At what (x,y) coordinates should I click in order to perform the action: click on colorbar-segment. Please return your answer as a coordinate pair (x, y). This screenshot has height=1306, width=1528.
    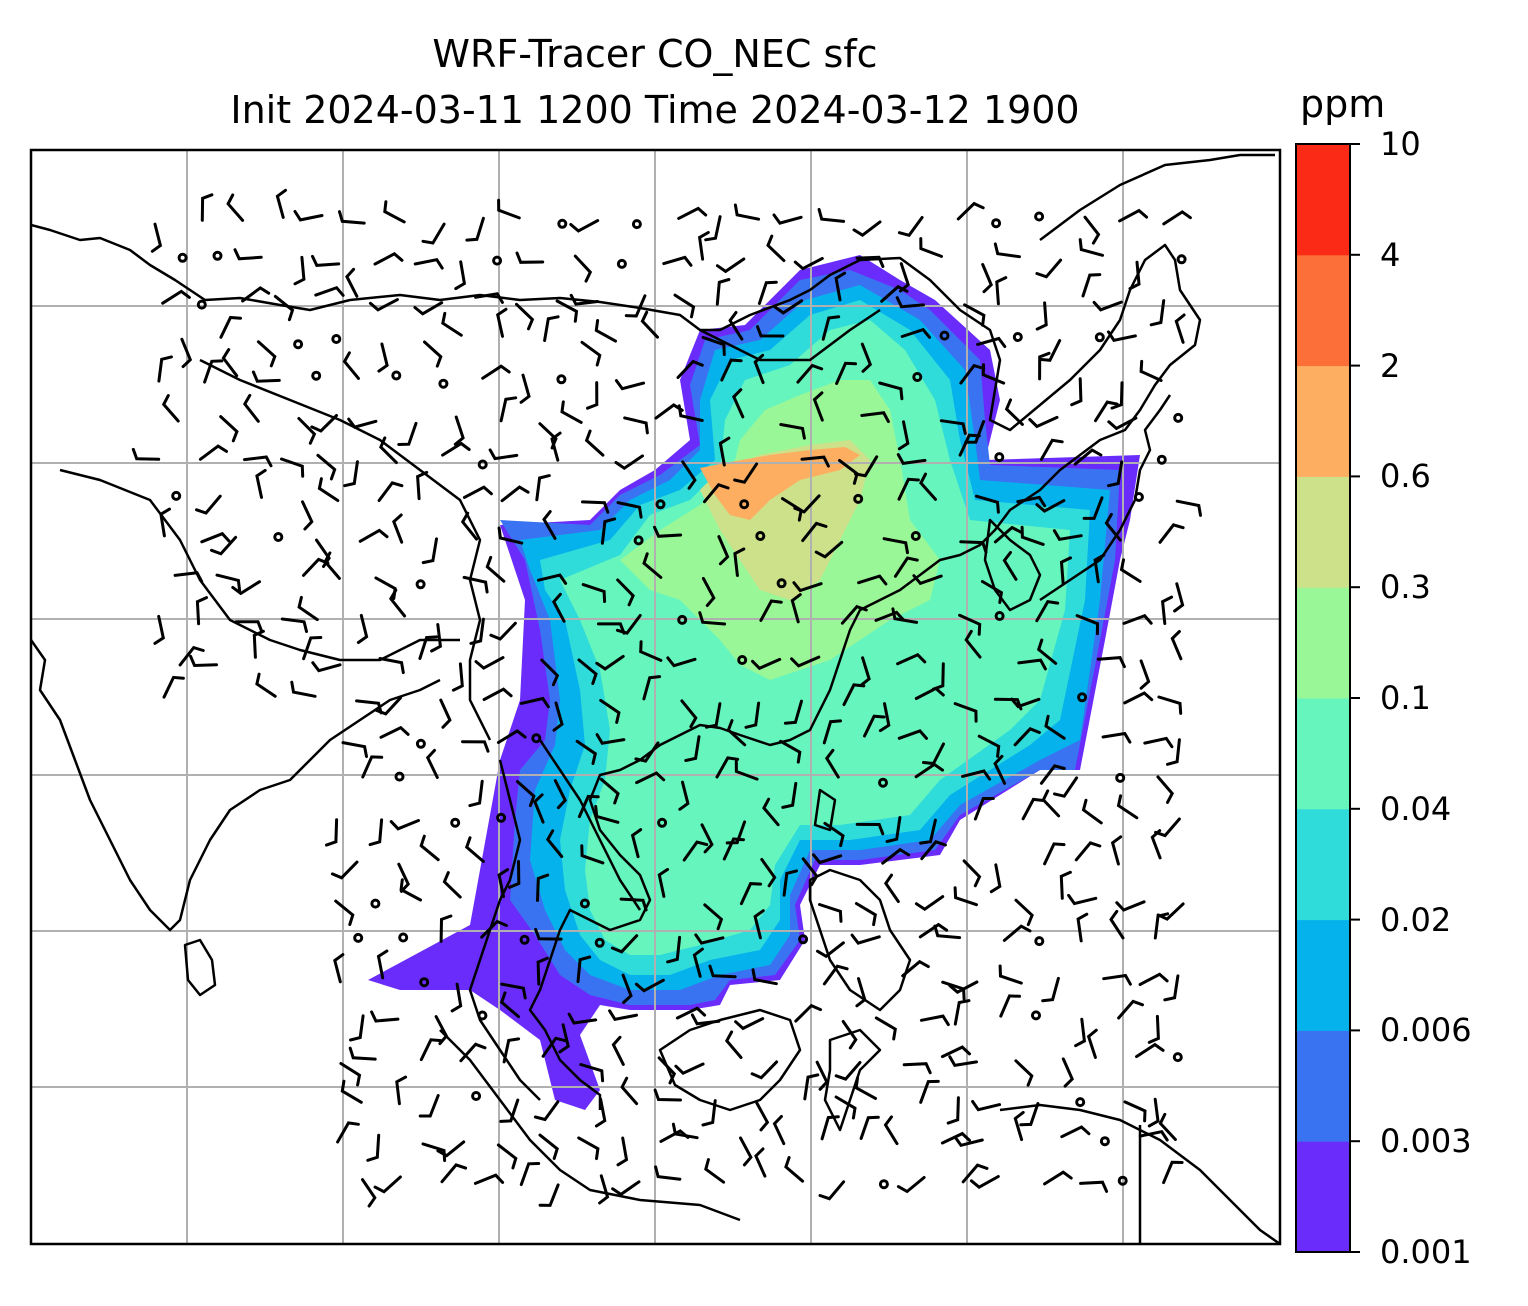
    Looking at the image, I should click on (1323, 1197).